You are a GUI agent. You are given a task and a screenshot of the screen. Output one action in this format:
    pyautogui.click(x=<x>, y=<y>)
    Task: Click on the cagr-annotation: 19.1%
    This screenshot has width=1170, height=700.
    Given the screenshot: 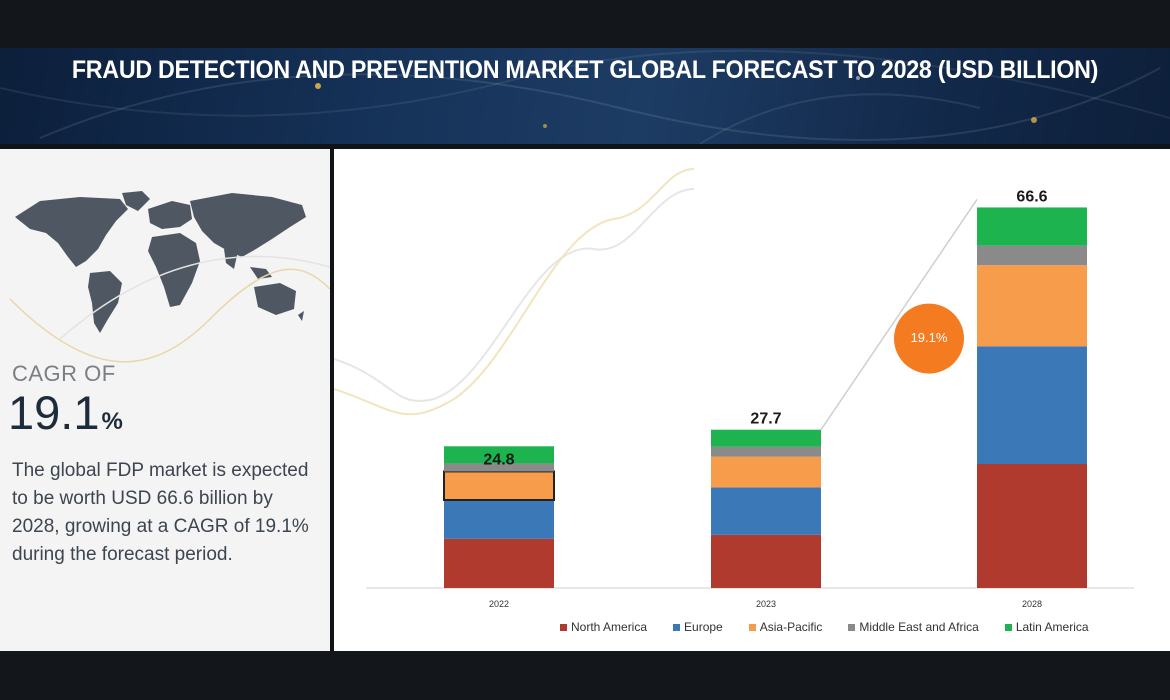 What is the action you would take?
    pyautogui.click(x=899, y=315)
    